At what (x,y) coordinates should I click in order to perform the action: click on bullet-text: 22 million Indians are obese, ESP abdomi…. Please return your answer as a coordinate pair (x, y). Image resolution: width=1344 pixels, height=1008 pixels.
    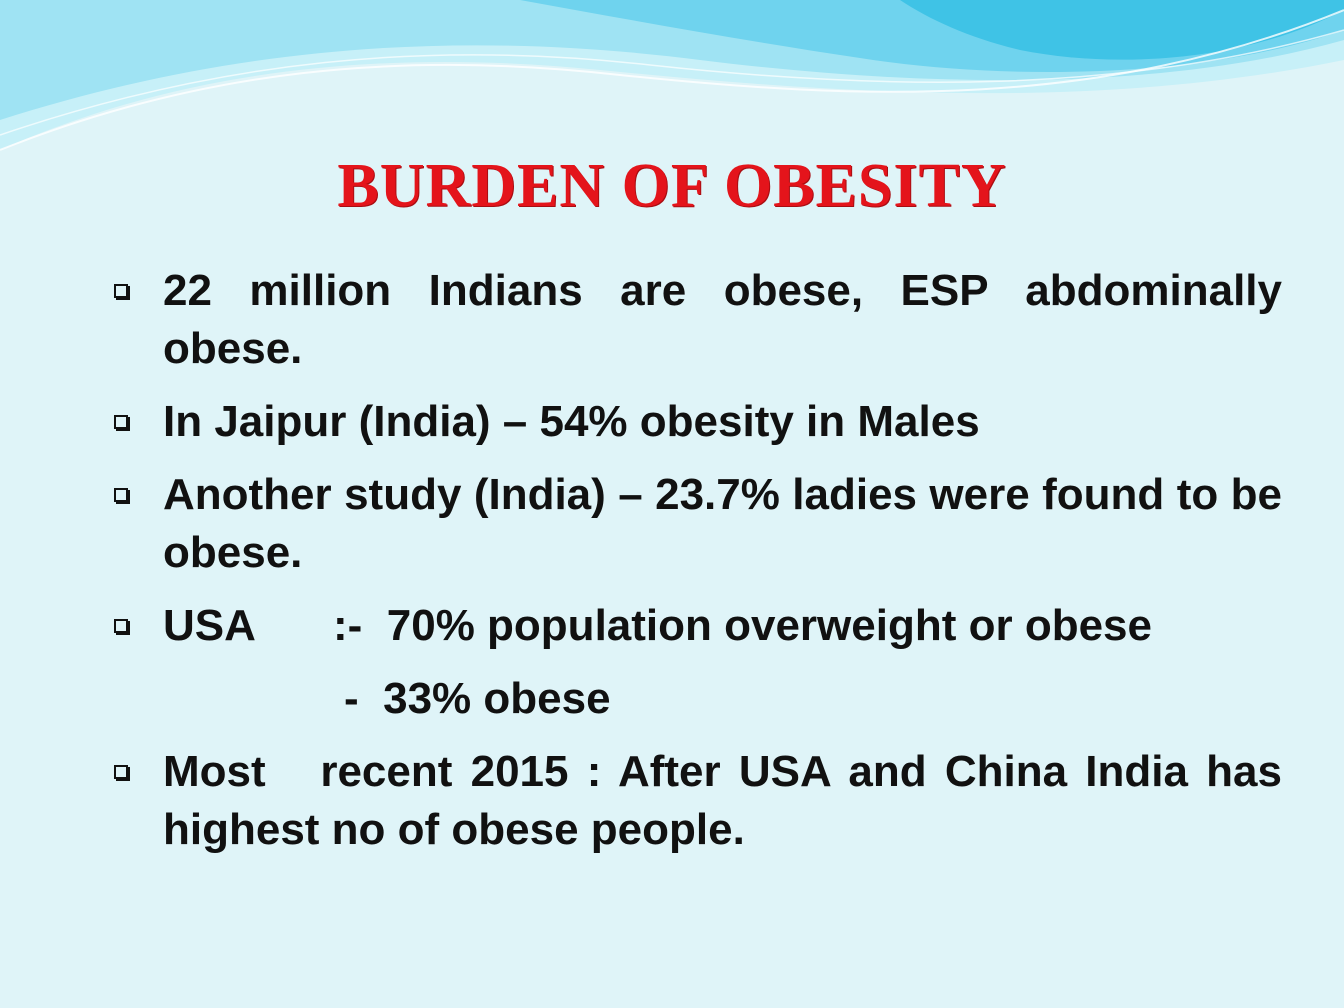
    Looking at the image, I should click on (722, 319).